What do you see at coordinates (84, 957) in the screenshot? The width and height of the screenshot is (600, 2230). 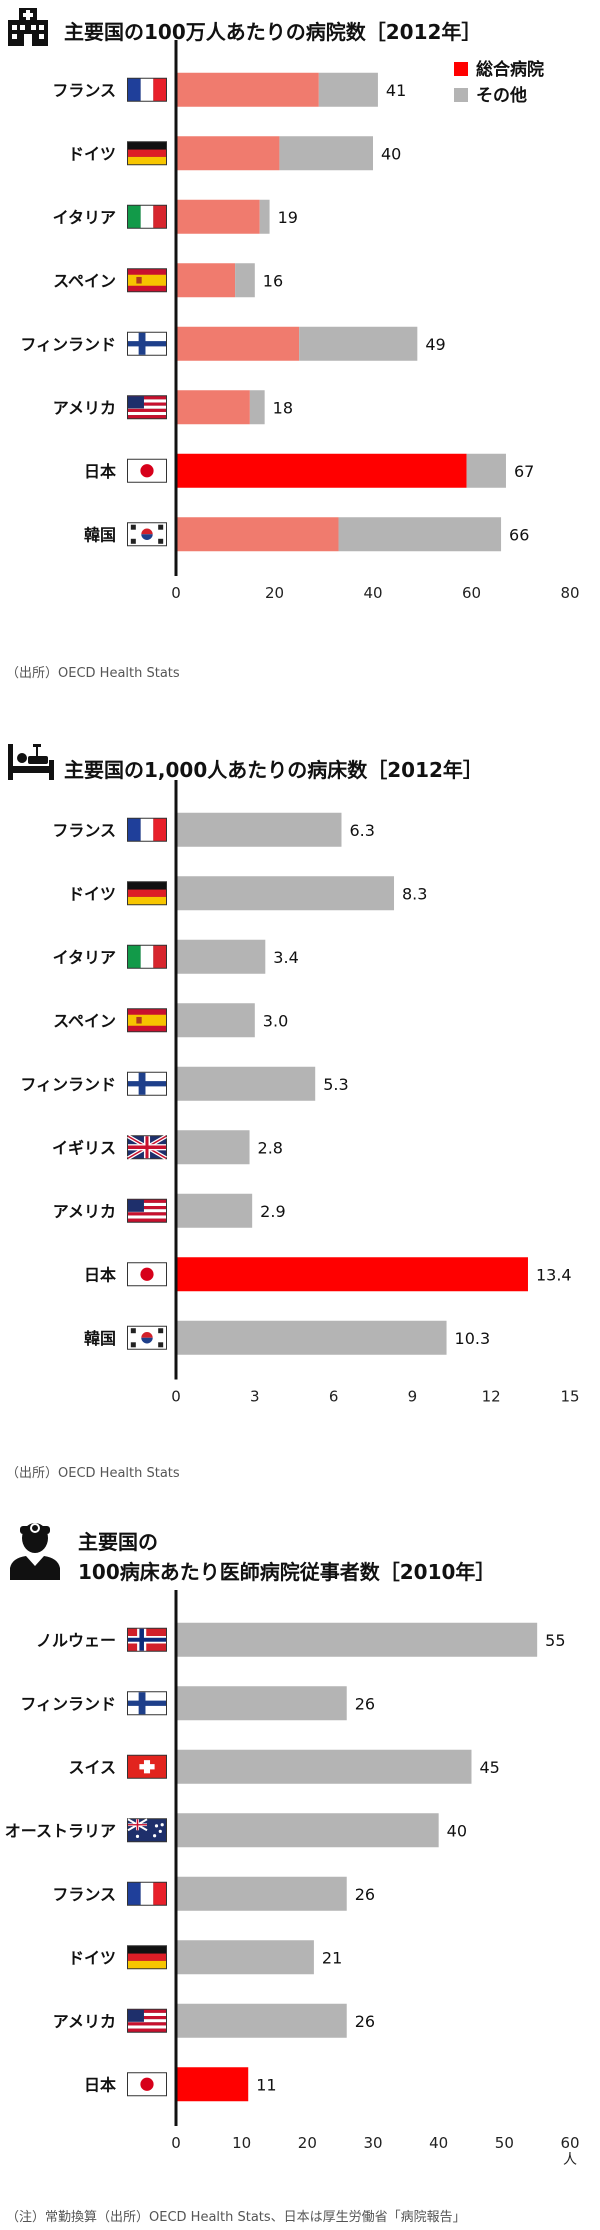 I see `category-label: イタリア` at bounding box center [84, 957].